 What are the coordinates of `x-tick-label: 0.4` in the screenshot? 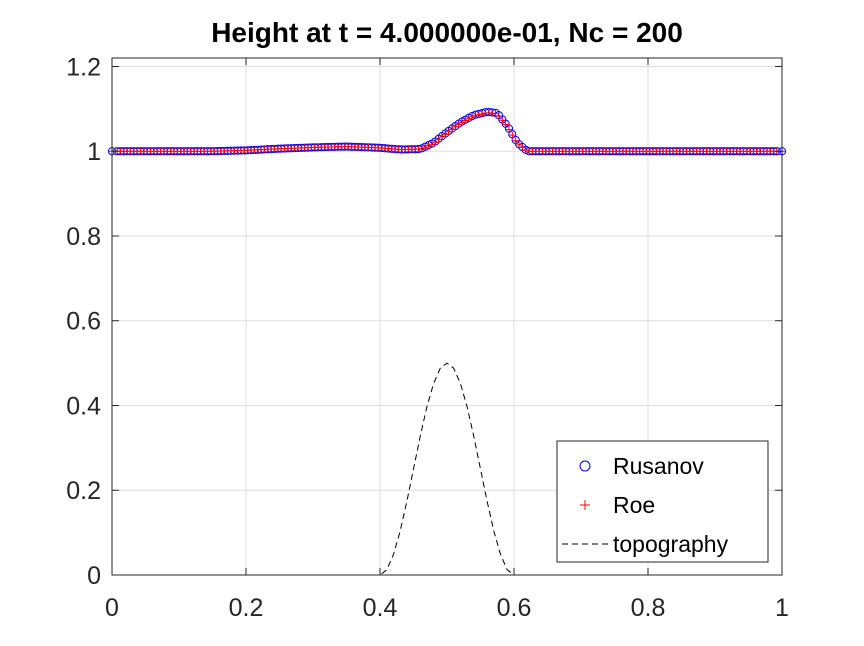 It's located at (380, 608).